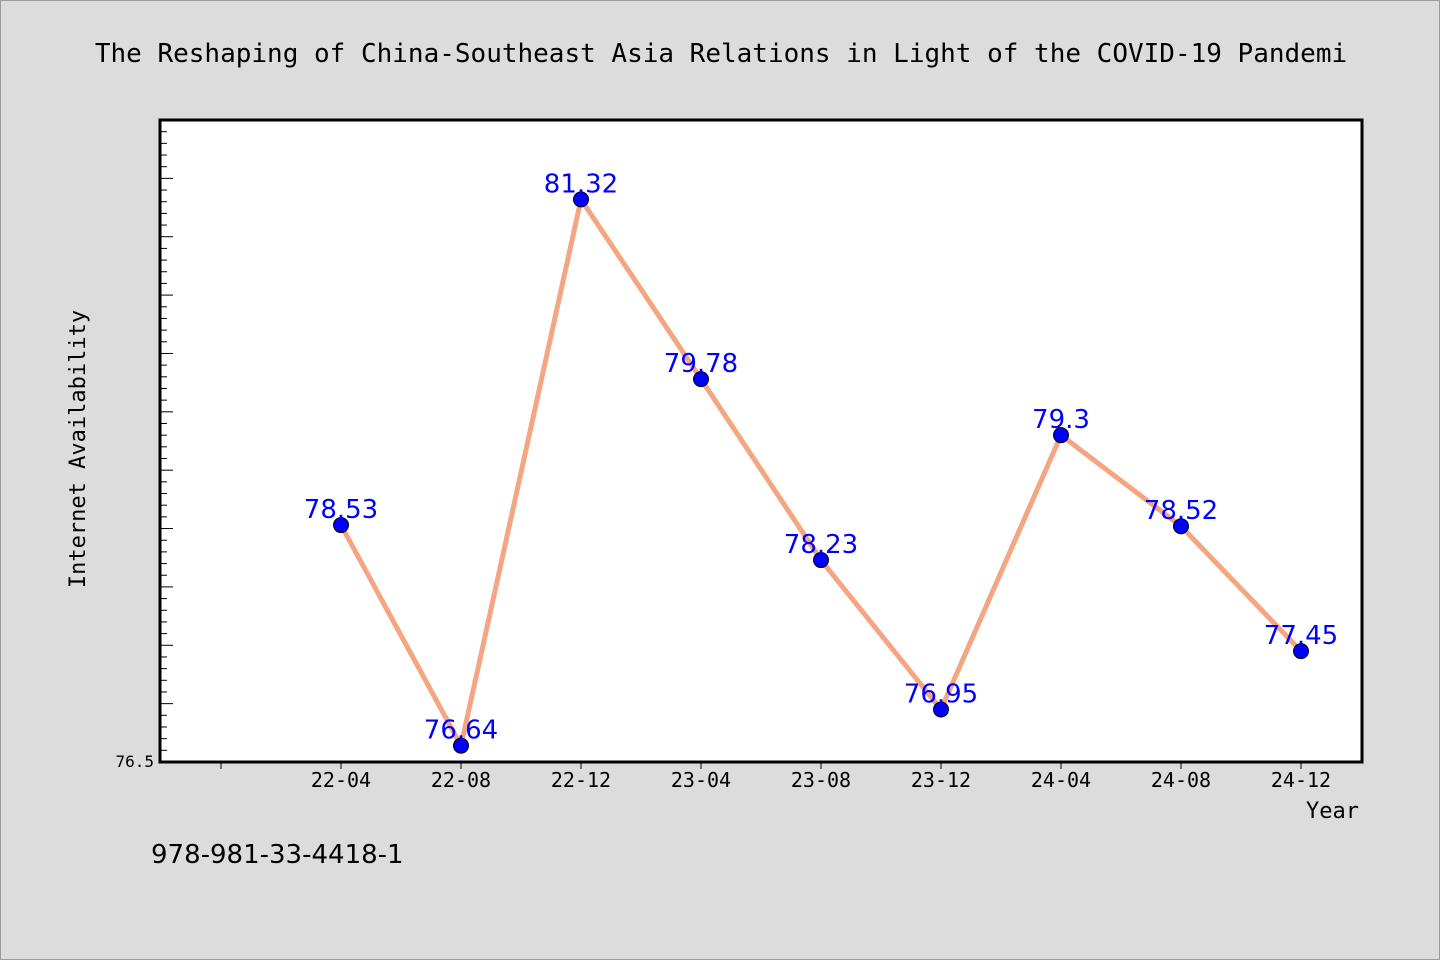 Image resolution: width=1440 pixels, height=961 pixels. Describe the element at coordinates (1061, 420) in the screenshot. I see `data-label: 79.3` at that location.